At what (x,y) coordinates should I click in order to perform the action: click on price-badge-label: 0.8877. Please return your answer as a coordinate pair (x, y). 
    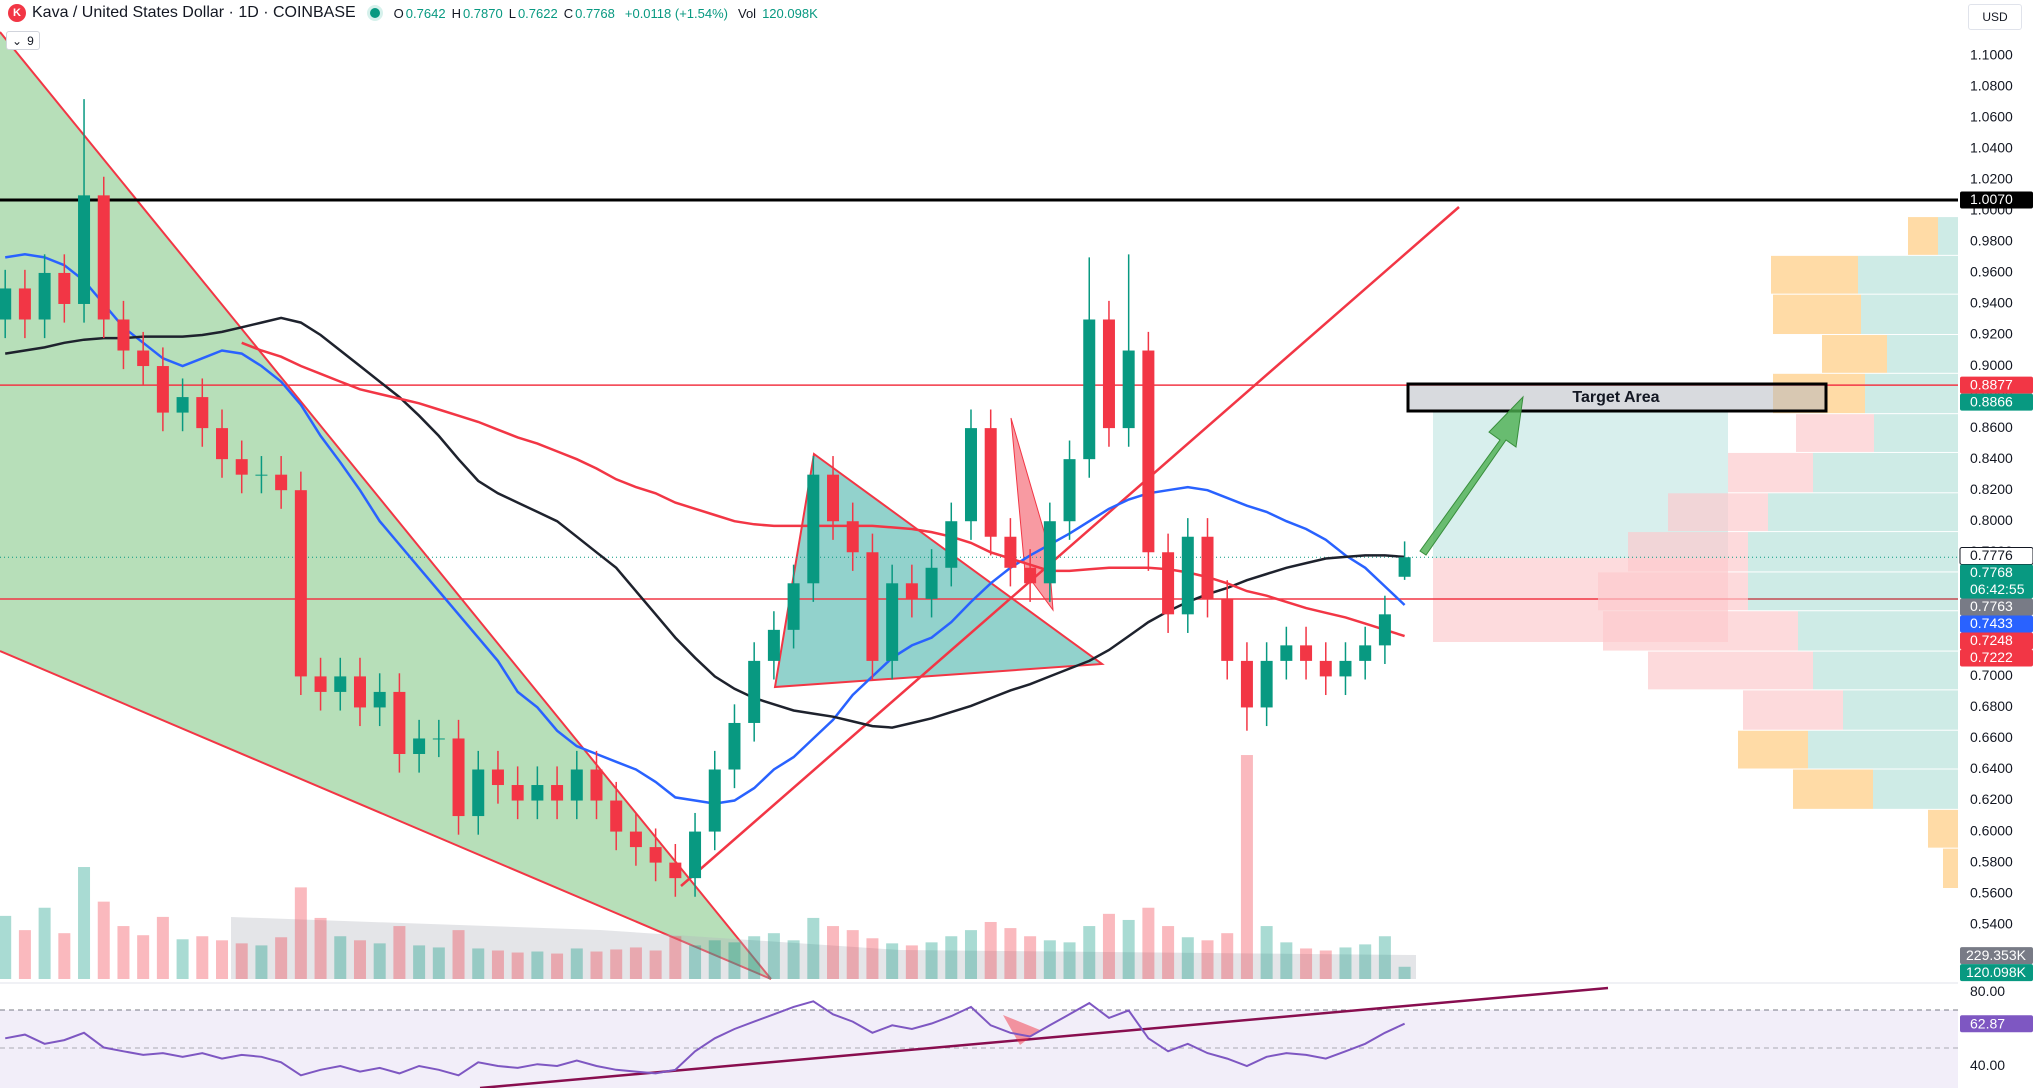
    Looking at the image, I should click on (1991, 384).